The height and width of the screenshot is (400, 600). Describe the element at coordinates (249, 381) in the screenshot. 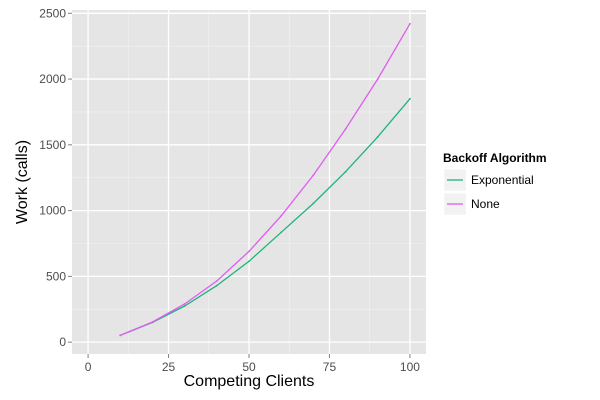

I see `x-axis-title: Competing Clients` at that location.